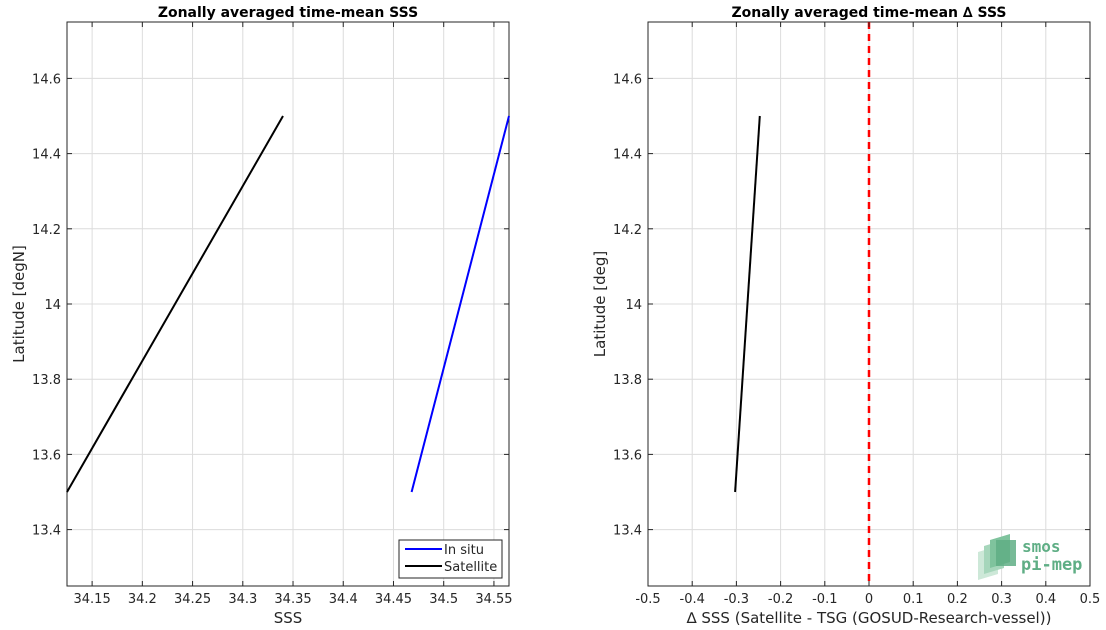 This screenshot has width=1106, height=630. What do you see at coordinates (1090, 599) in the screenshot?
I see `x-tick-label: 0.5` at bounding box center [1090, 599].